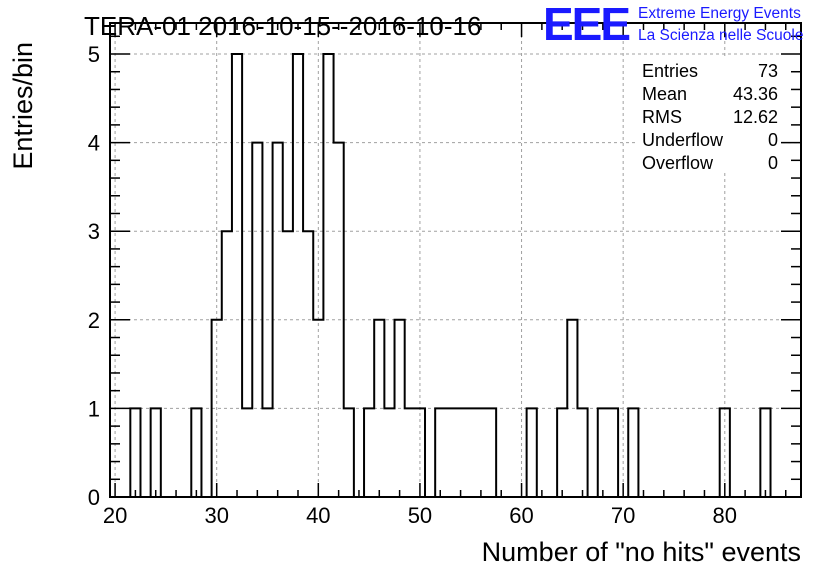  I want to click on statistics-box-background, so click(708, 115).